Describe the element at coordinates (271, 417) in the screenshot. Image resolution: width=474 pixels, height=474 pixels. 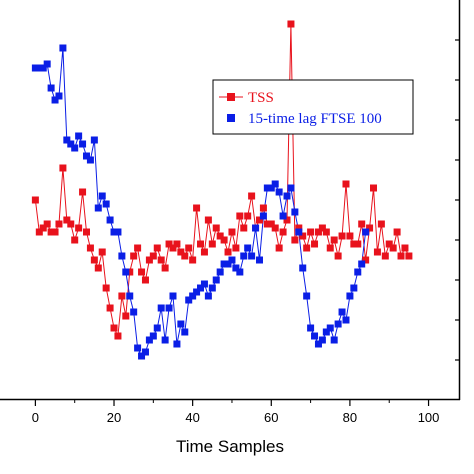
I see `x-tick-label: 60` at that location.